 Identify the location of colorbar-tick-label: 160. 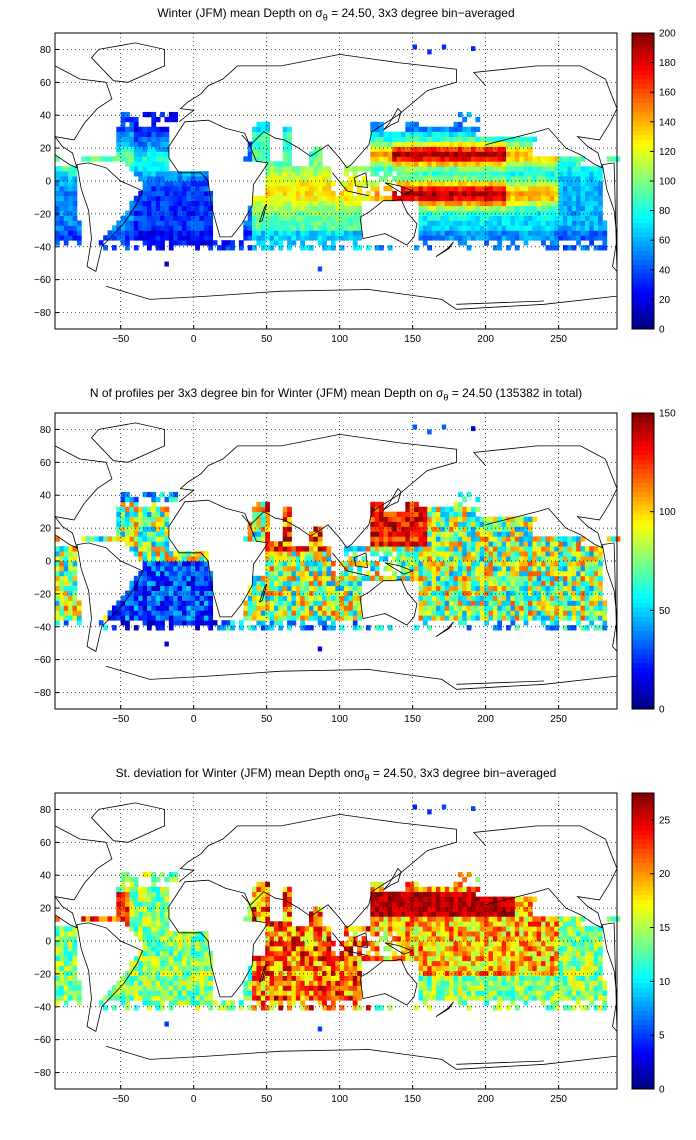
(667, 93).